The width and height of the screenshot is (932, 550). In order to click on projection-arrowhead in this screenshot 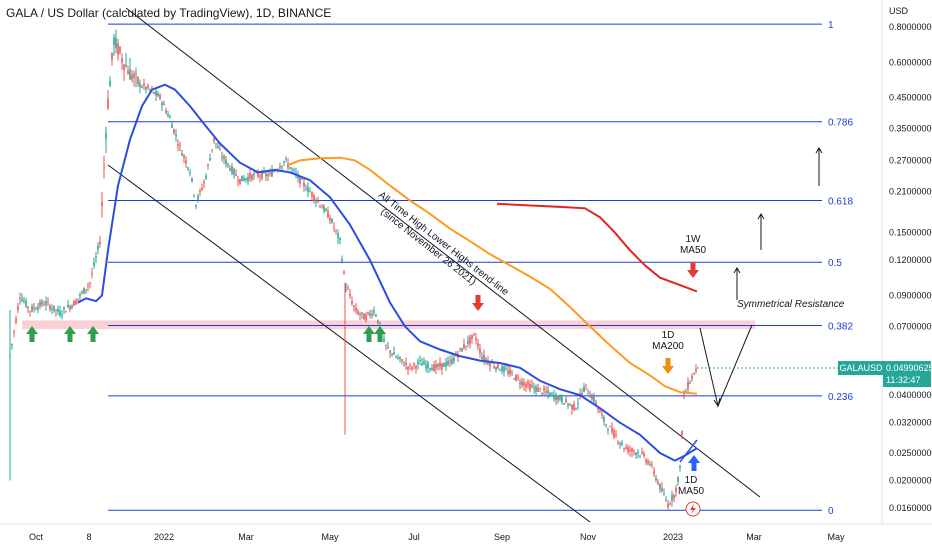, I will do `click(717, 402)`.